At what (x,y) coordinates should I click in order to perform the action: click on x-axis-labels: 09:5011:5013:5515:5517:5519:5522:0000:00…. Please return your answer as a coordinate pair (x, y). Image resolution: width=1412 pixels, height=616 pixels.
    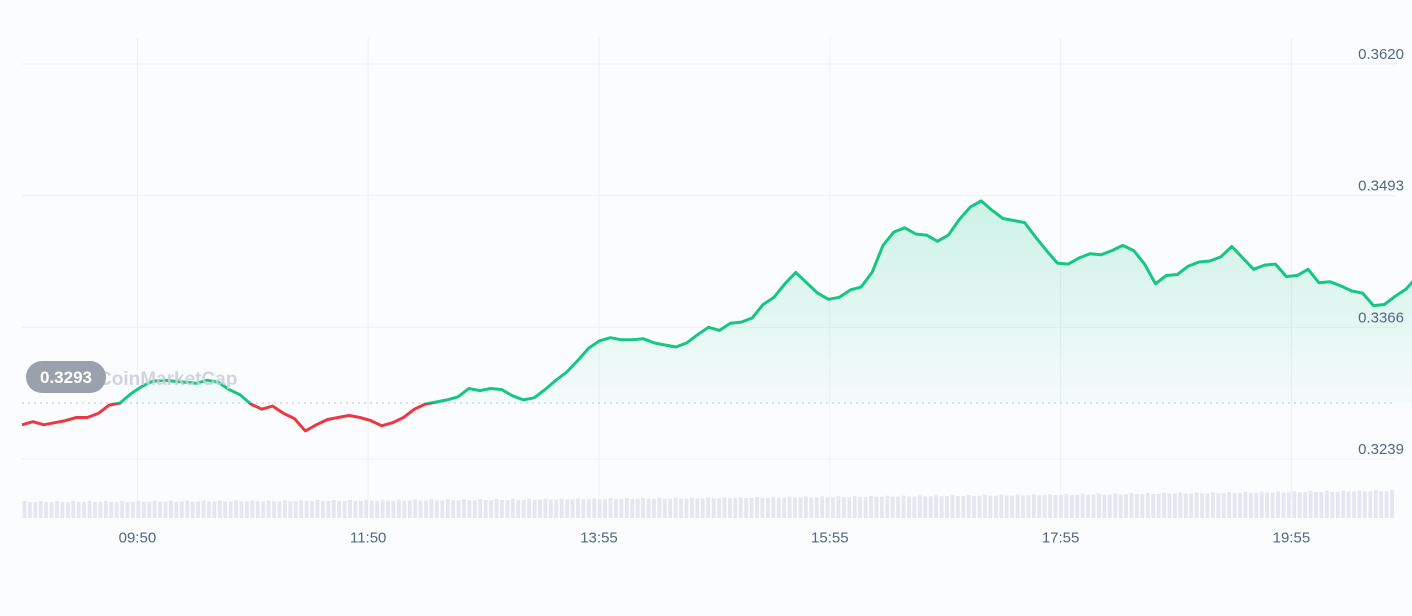
    Looking at the image, I should click on (715, 537).